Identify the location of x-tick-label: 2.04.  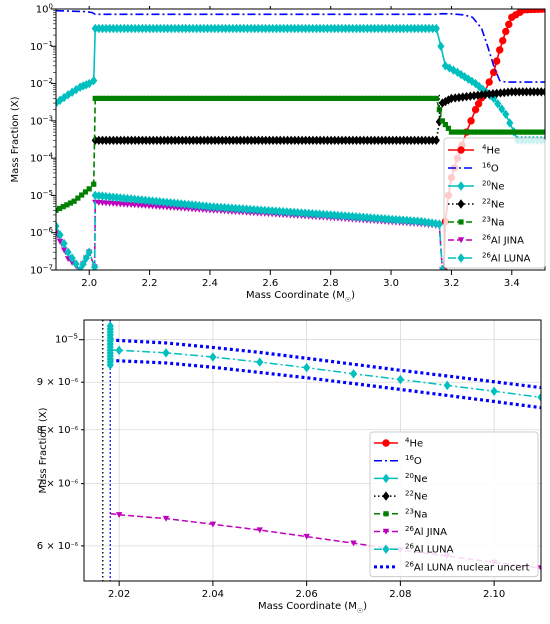
(213, 594).